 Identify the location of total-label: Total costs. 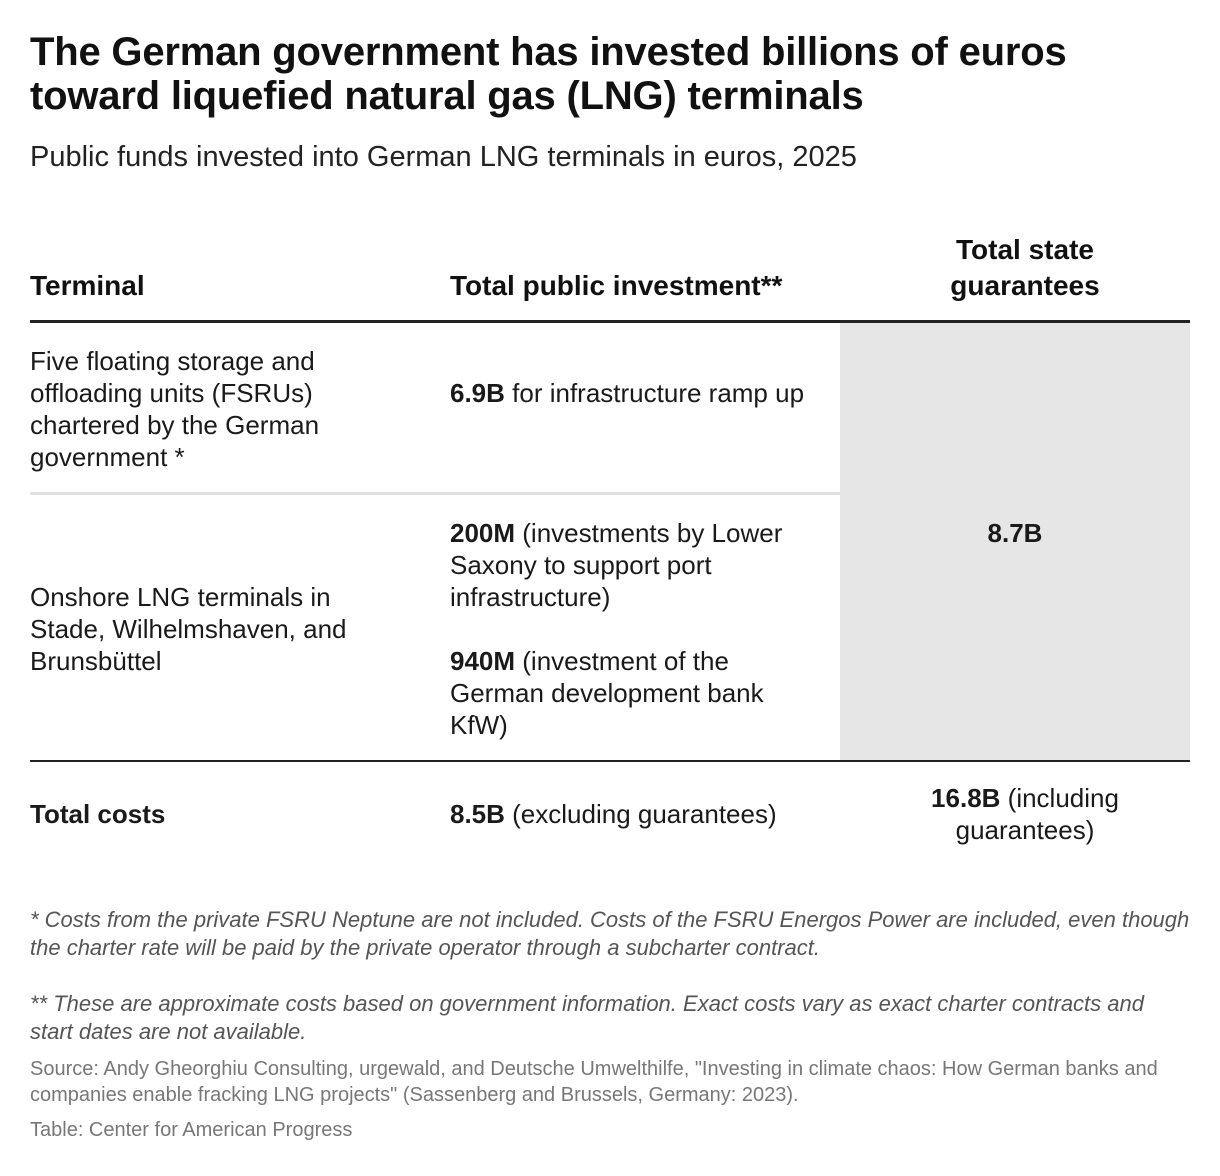
(98, 814).